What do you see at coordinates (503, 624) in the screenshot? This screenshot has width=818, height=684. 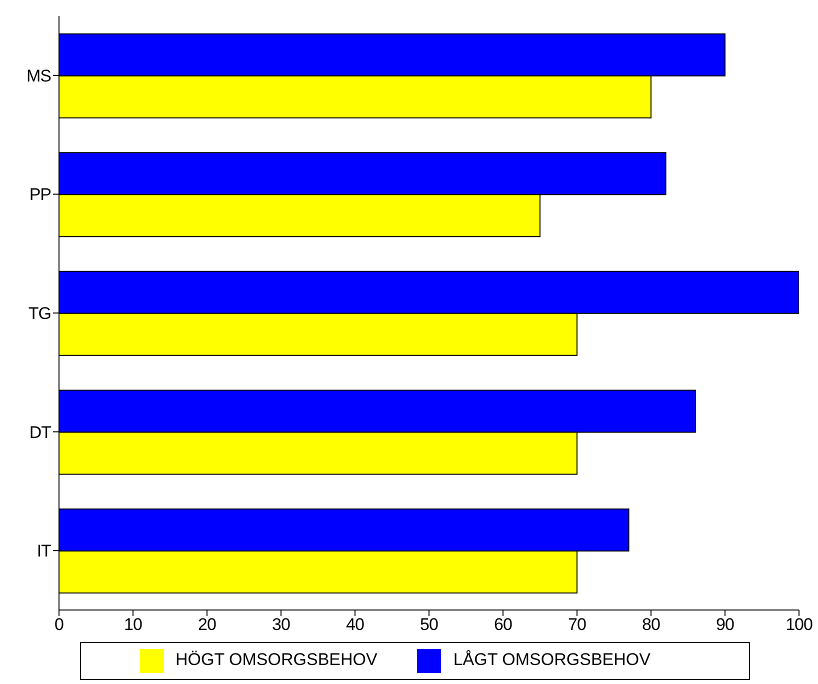 I see `x-tick-label: 60` at bounding box center [503, 624].